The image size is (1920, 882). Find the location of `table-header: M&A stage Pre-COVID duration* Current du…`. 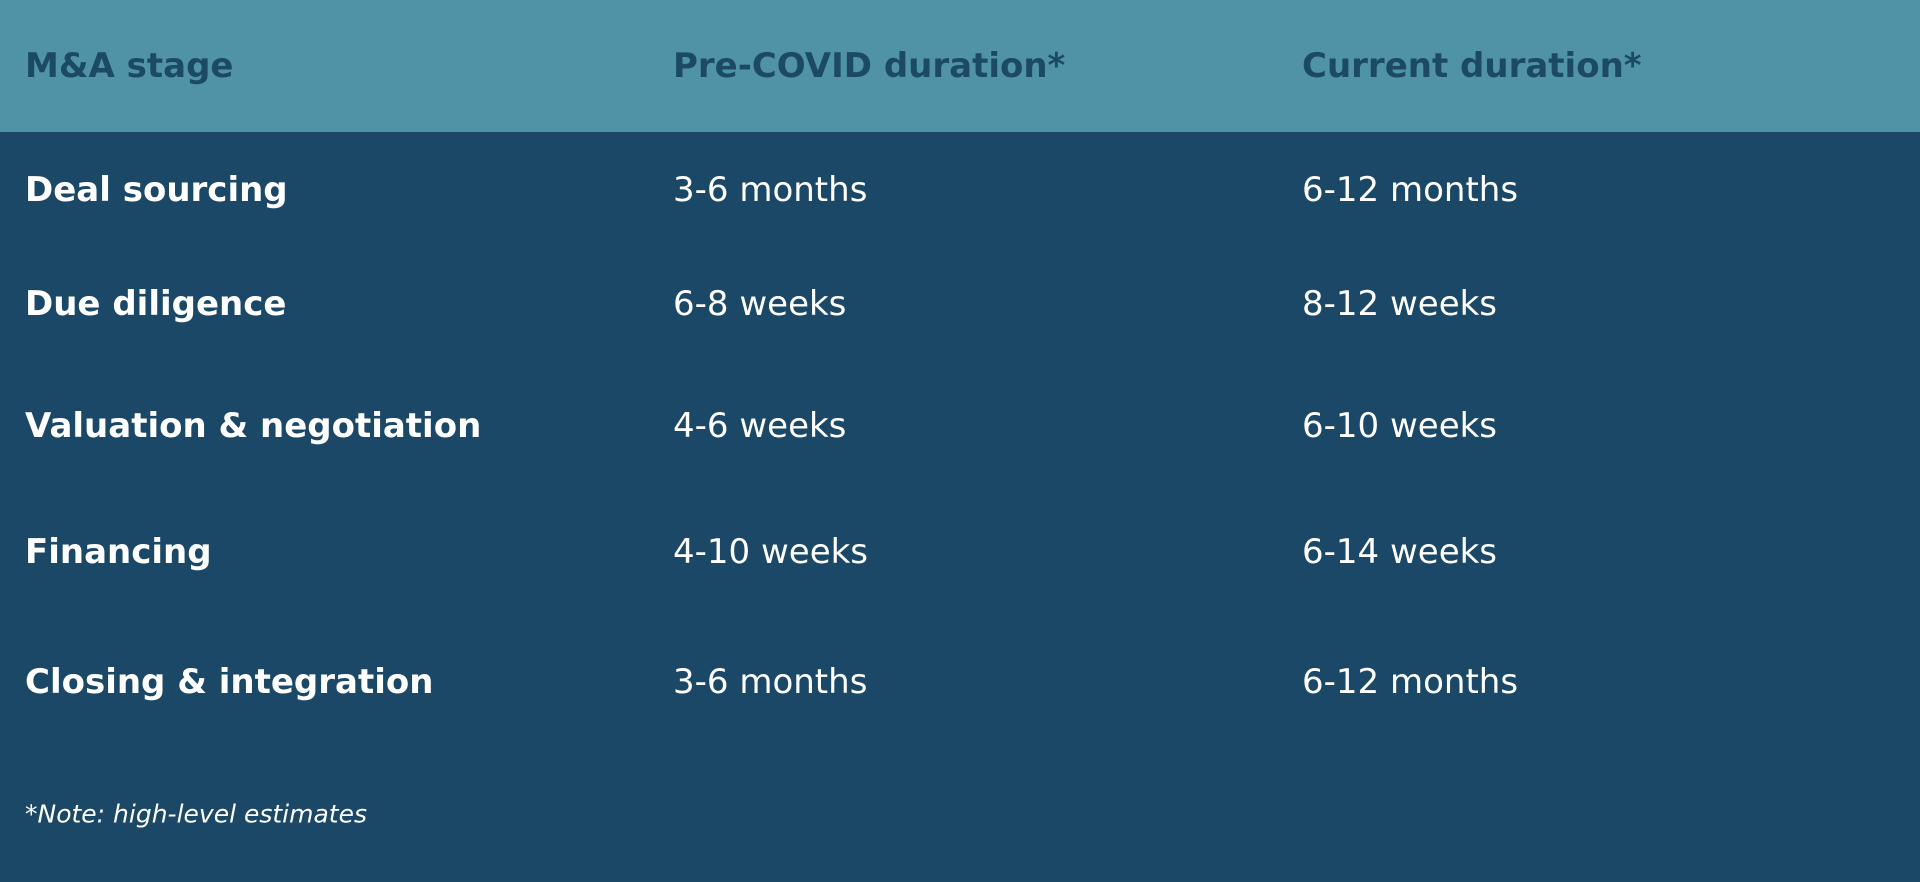

table-header: M&A stage Pre-COVID duration* Current du… is located at coordinates (960, 66).